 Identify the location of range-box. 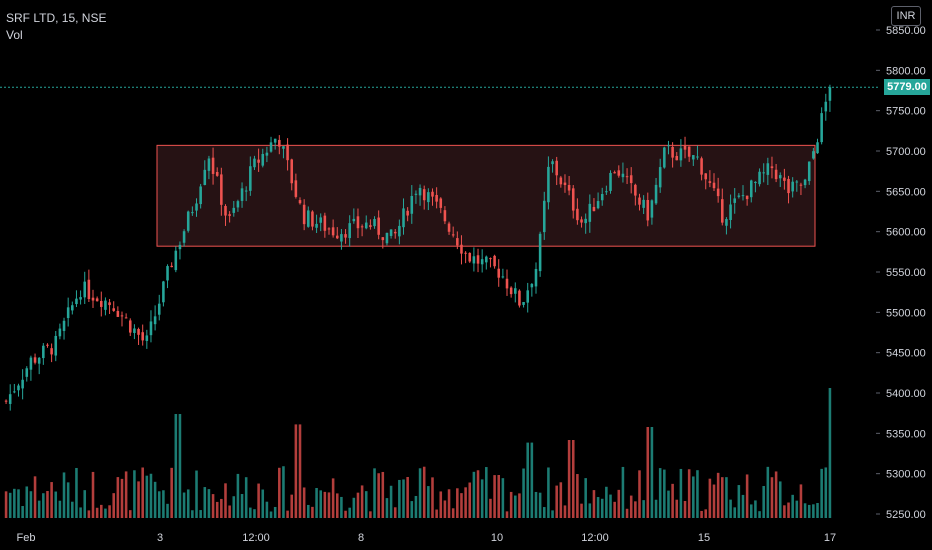
(486, 195).